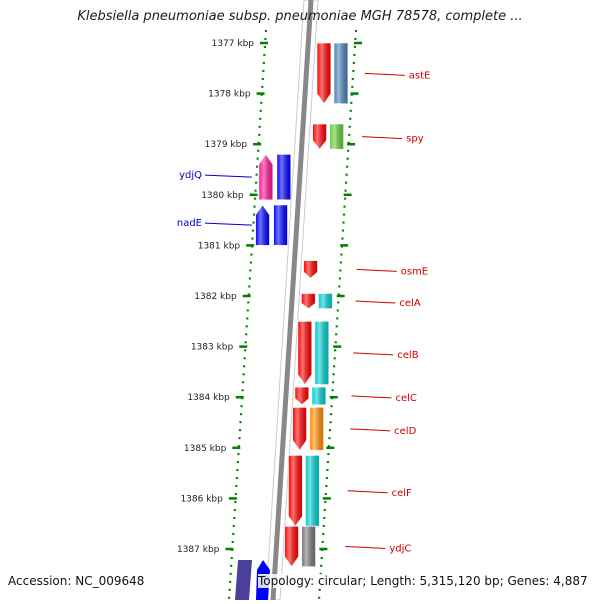 This screenshot has width=600, height=604. What do you see at coordinates (208, 398) in the screenshot?
I see `ruler-label: 1384 kbp` at bounding box center [208, 398].